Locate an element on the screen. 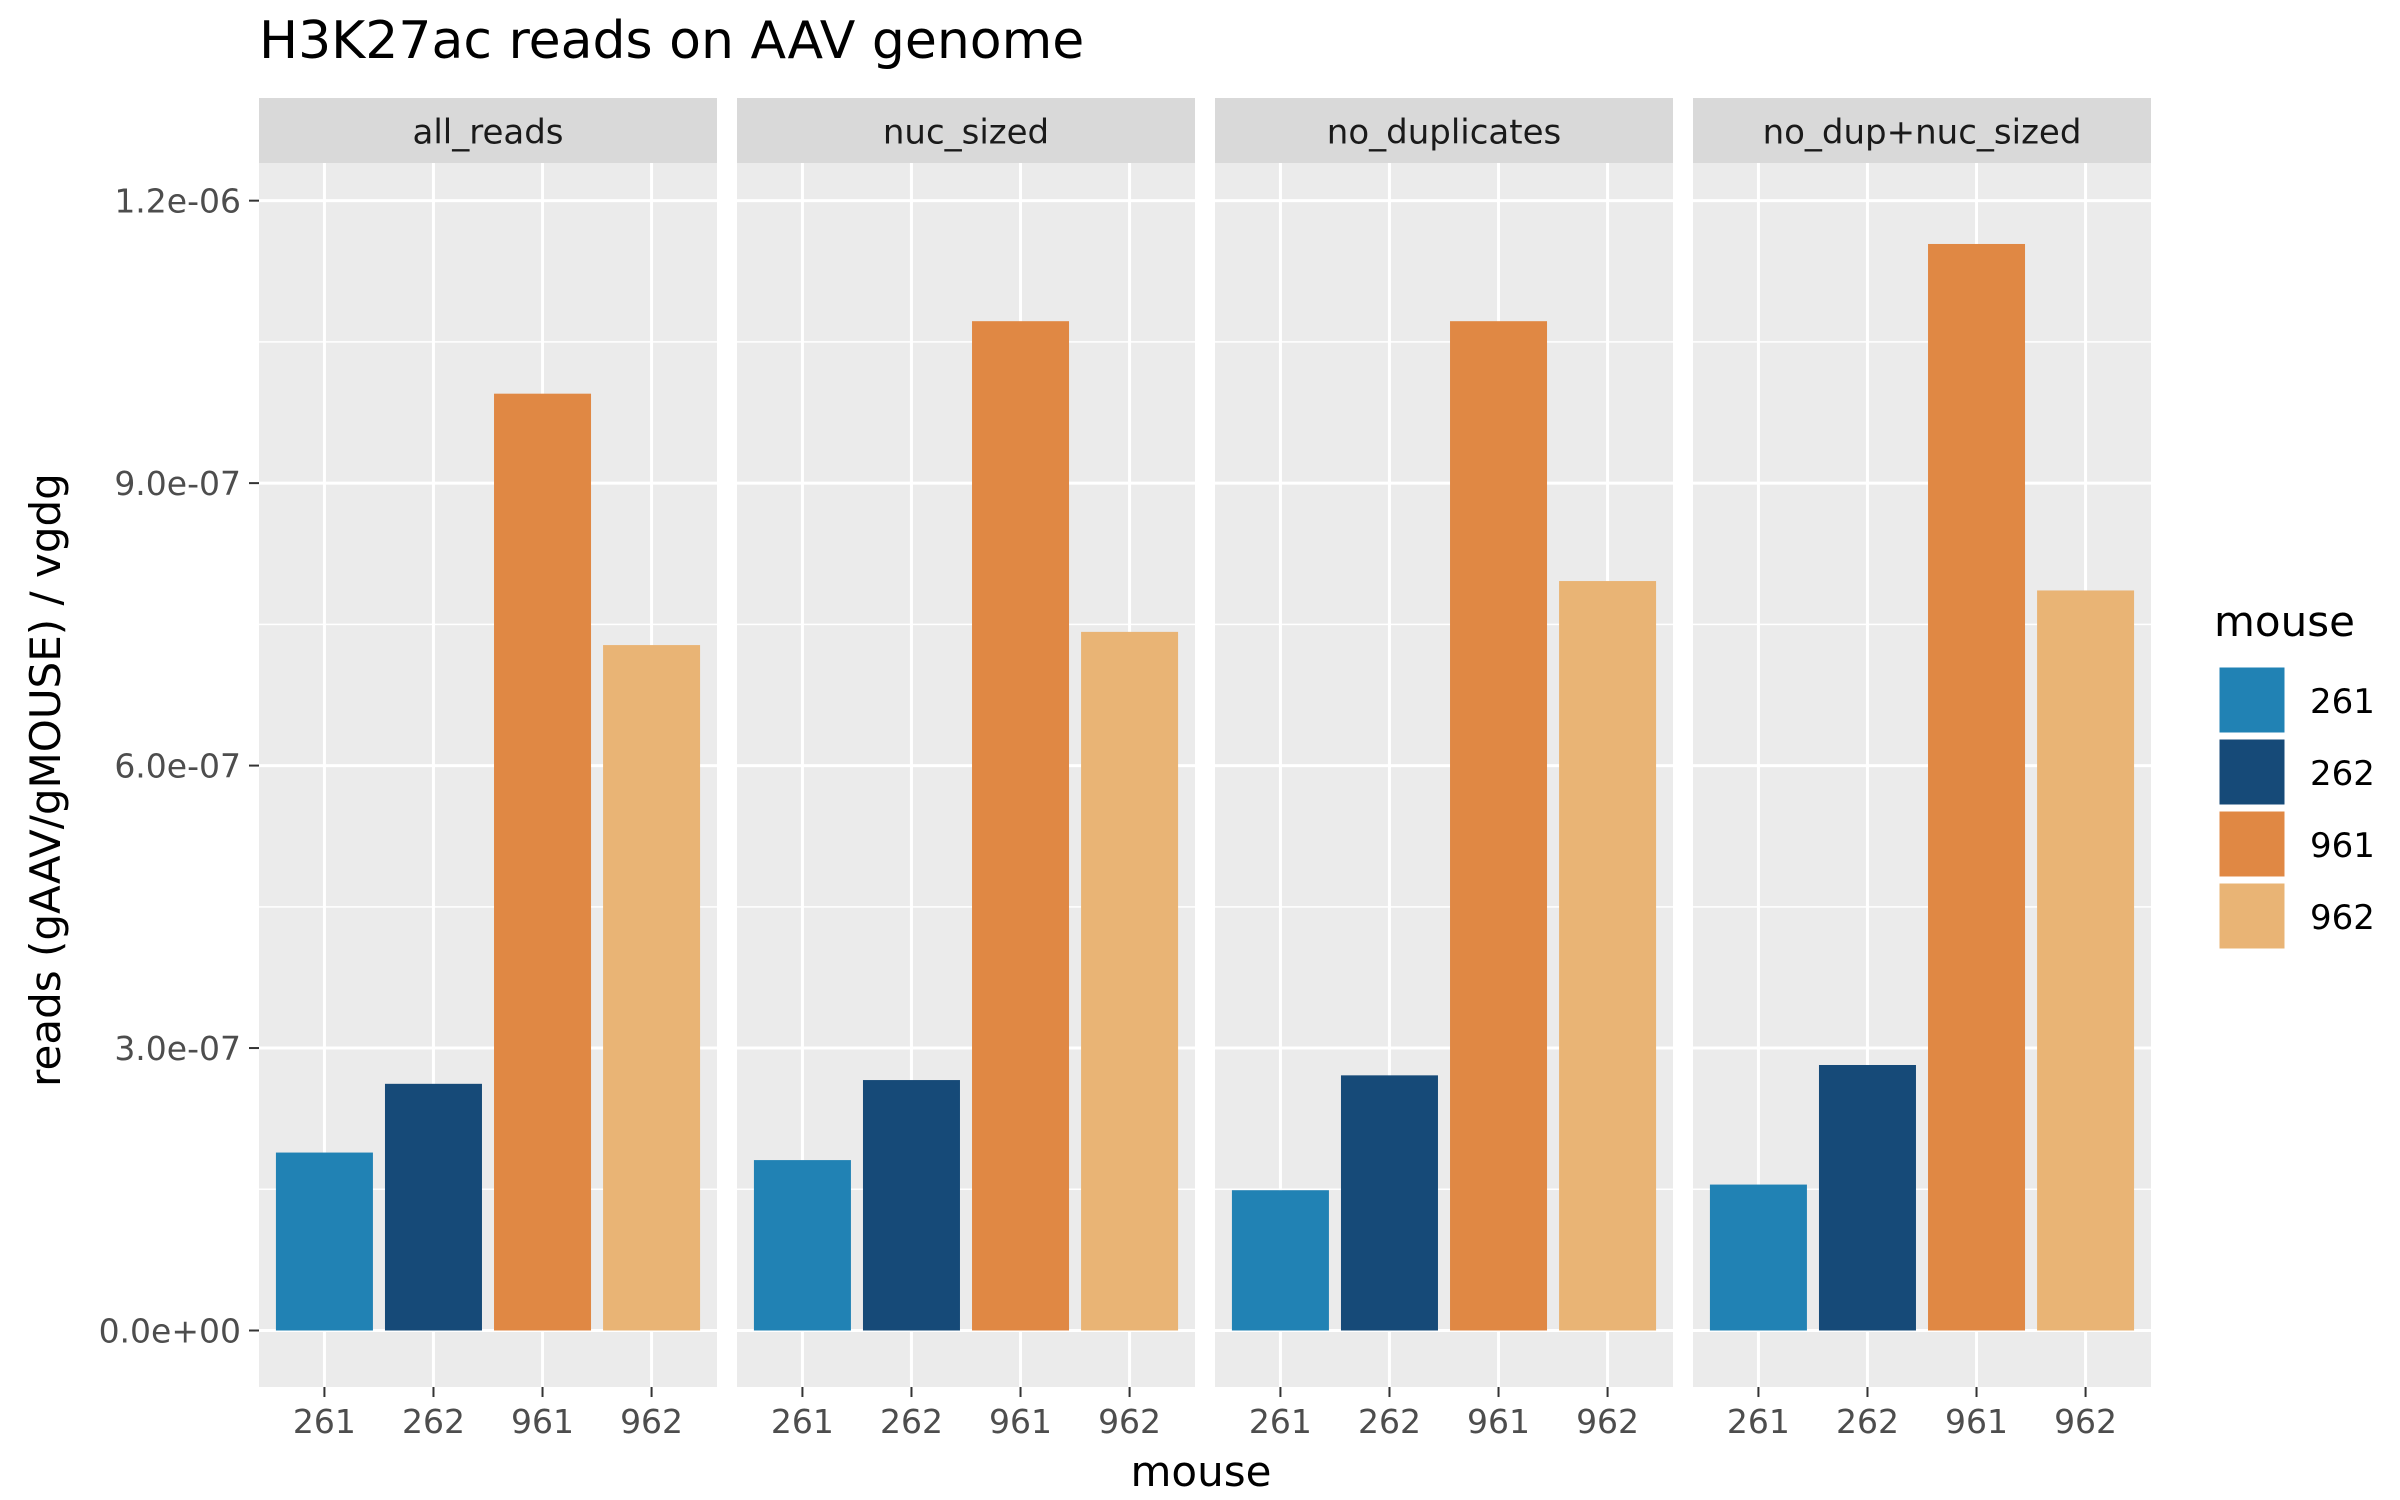 The height and width of the screenshot is (1500, 2400). facet-strip-label: no_dup+nuc_sized is located at coordinates (1922, 133).